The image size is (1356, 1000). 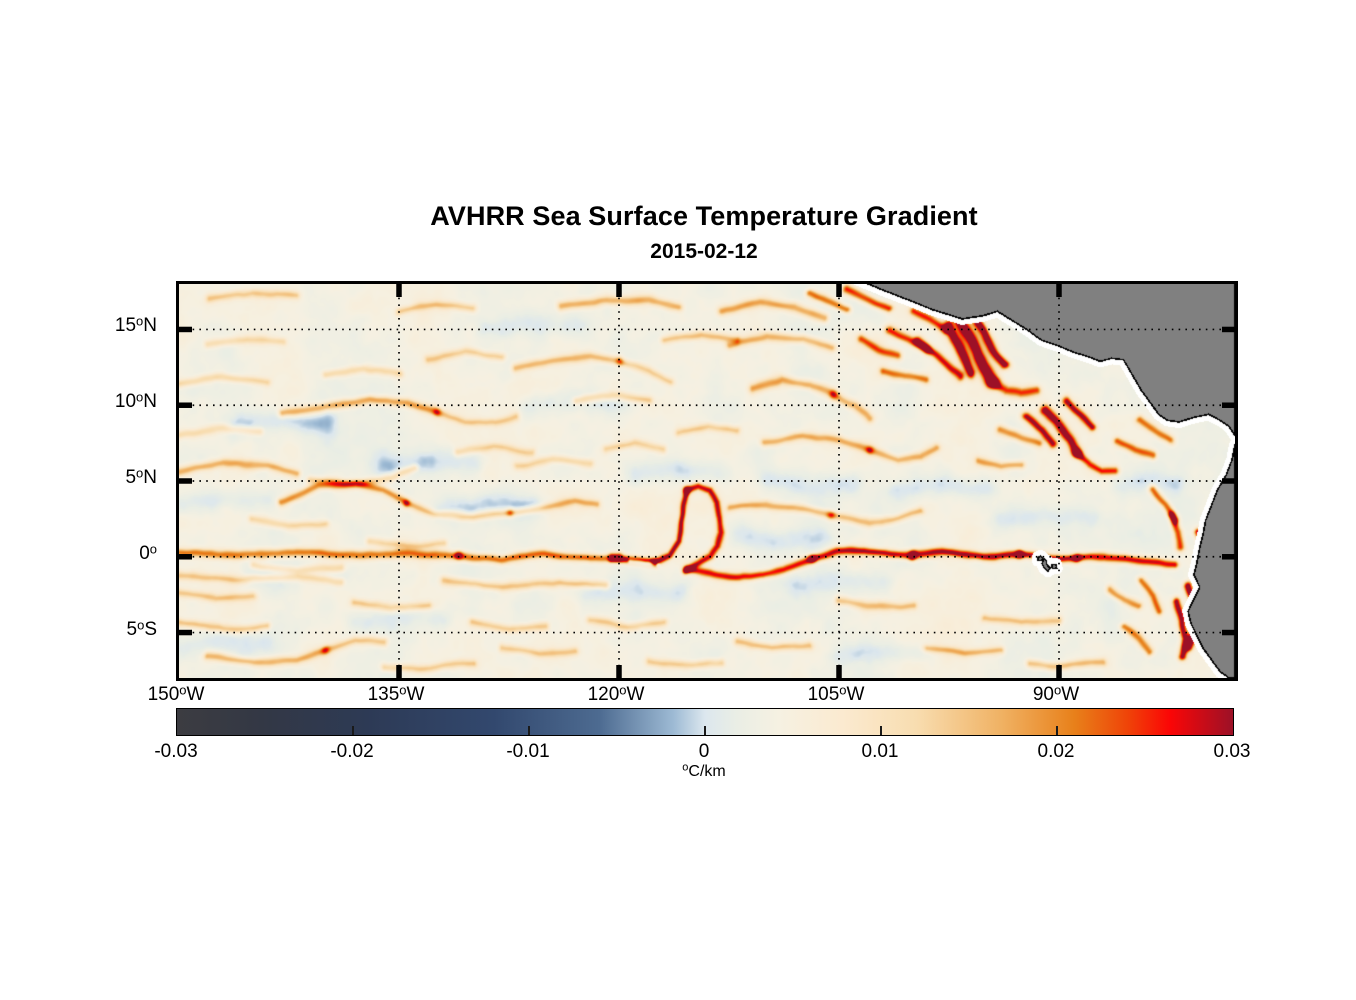 I want to click on colorbar-units-label: oC/km, so click(x=704, y=771).